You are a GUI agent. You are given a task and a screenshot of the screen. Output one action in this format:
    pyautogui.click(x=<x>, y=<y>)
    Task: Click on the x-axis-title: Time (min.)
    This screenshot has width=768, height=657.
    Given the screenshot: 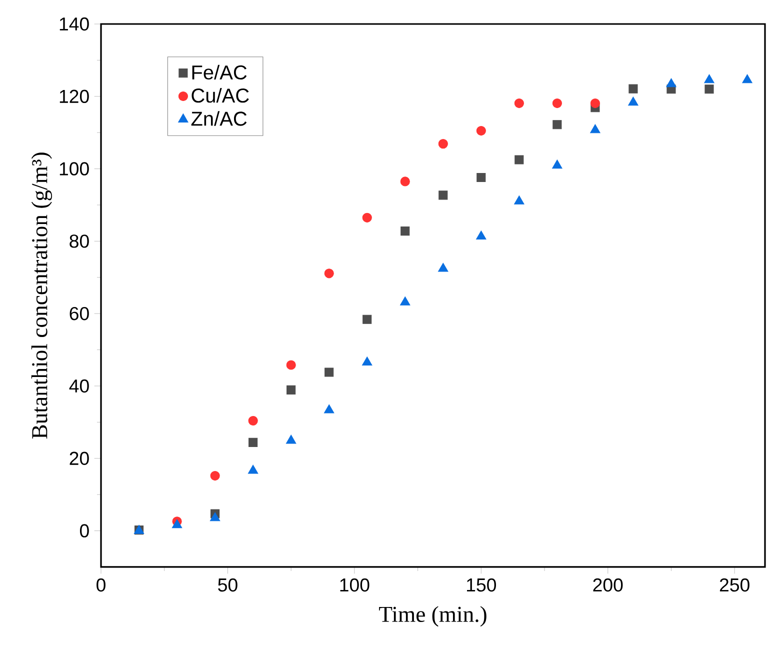 What is the action you would take?
    pyautogui.click(x=432, y=616)
    